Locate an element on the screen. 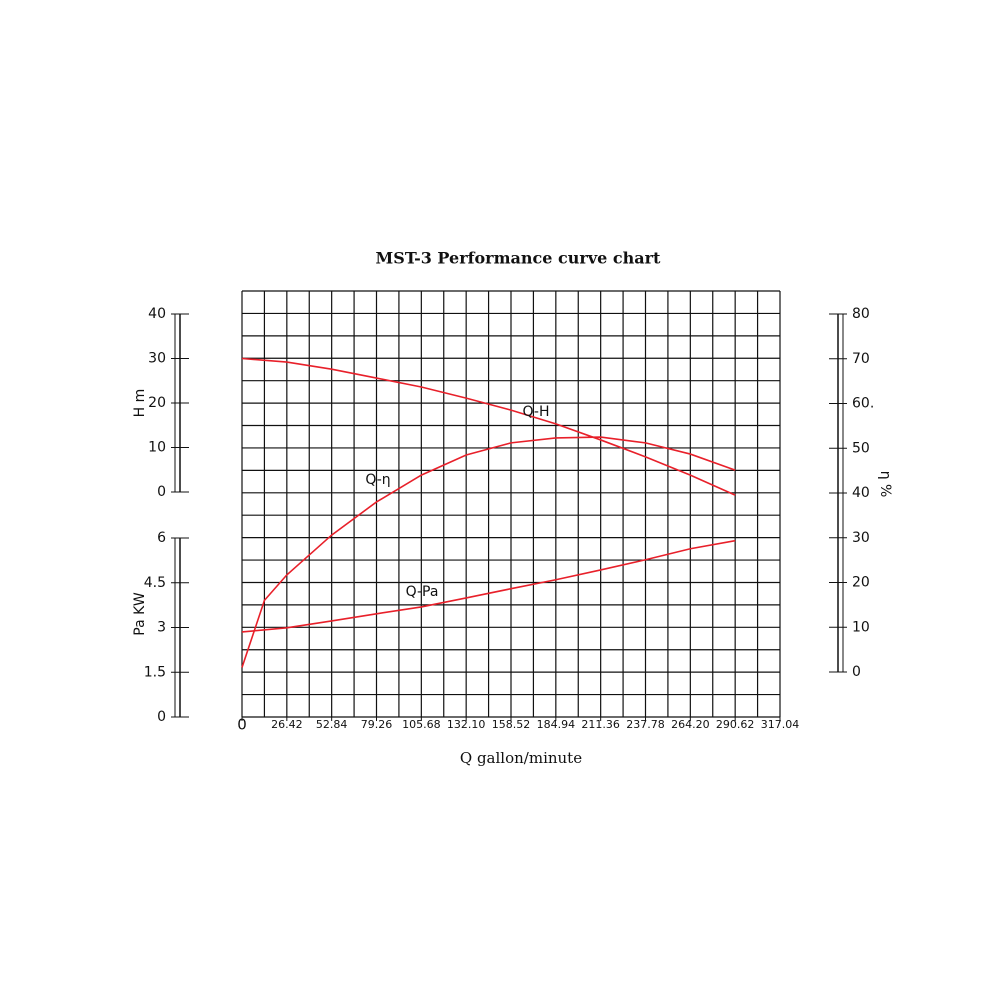 The image size is (1000, 1004). y-tick-label: 40 is located at coordinates (157, 314).